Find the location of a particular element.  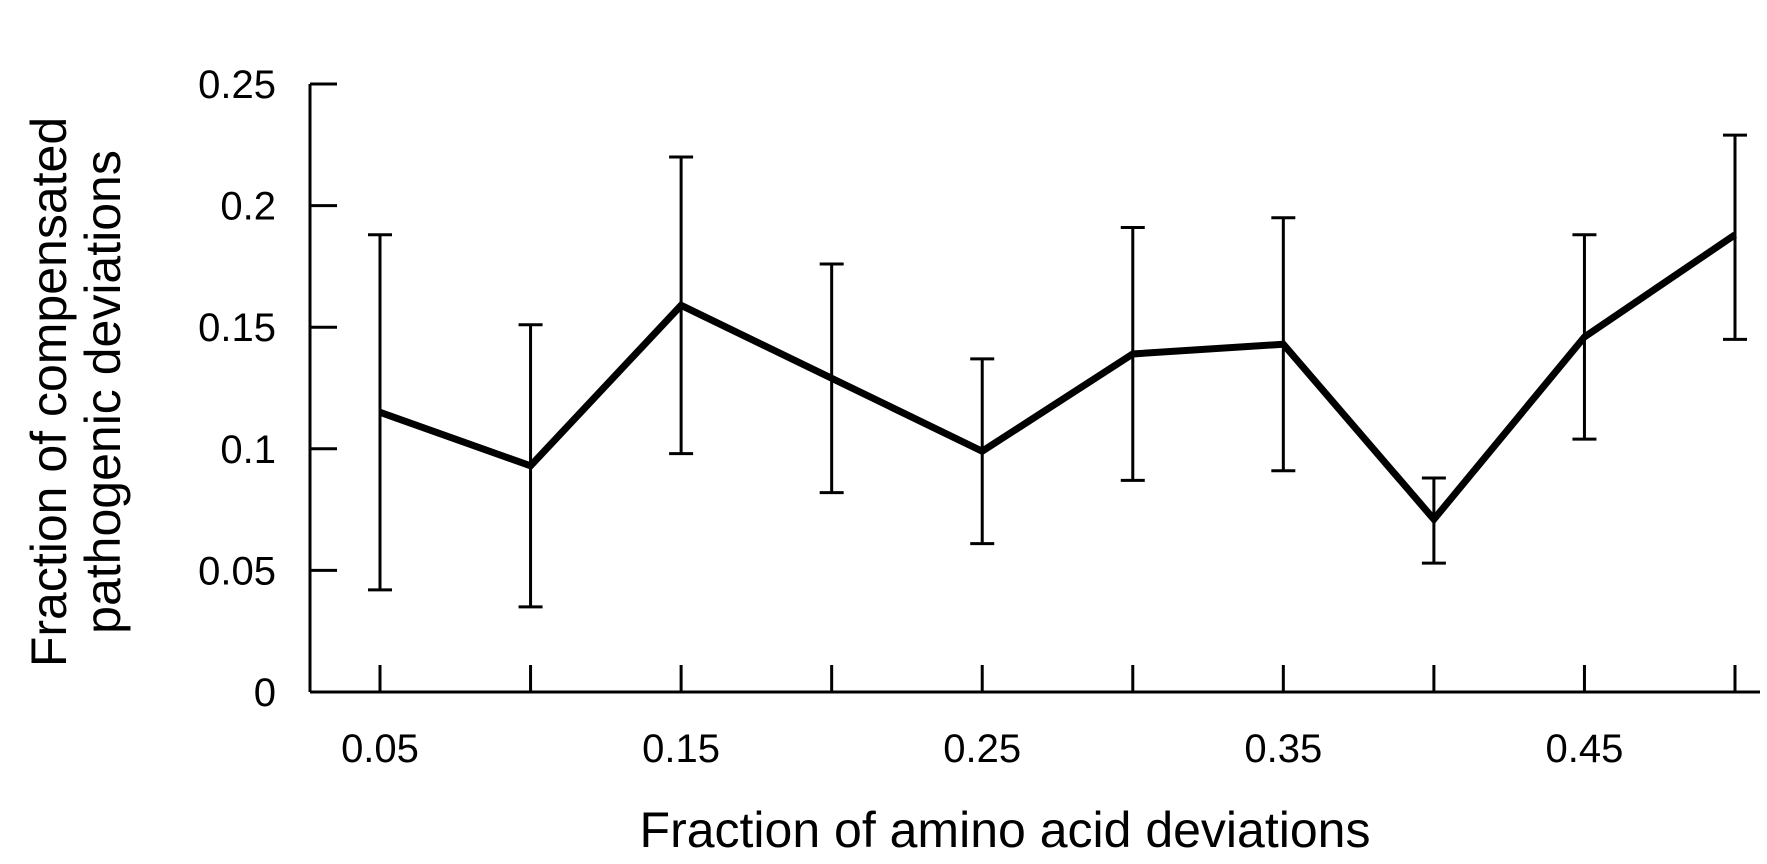

y-tick-label: 0.2 is located at coordinates (248, 207).